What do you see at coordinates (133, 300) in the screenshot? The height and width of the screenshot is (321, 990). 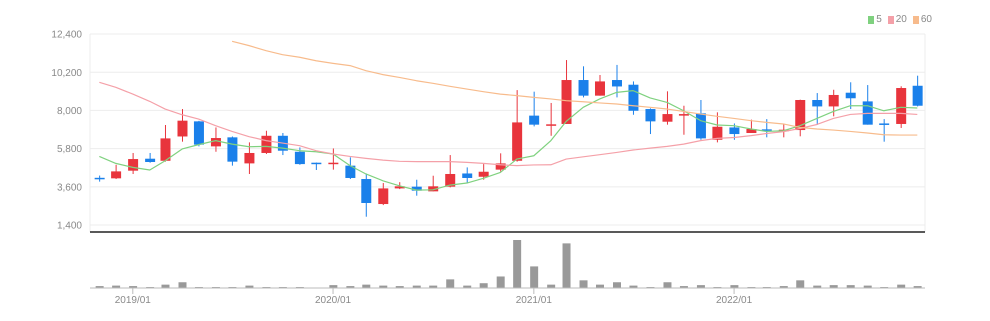 I see `x-tick-label: 2019/01` at bounding box center [133, 300].